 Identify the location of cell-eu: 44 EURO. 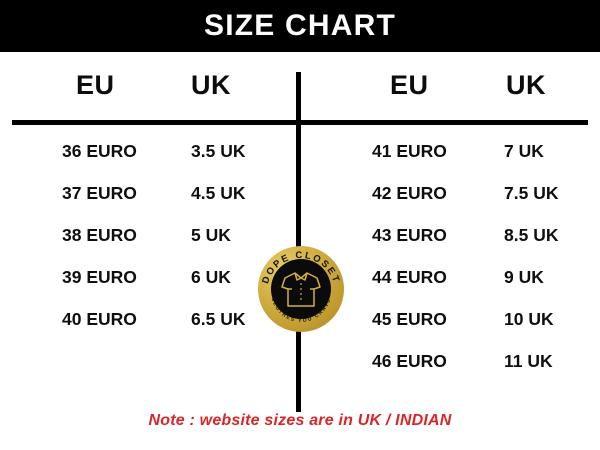
(409, 277).